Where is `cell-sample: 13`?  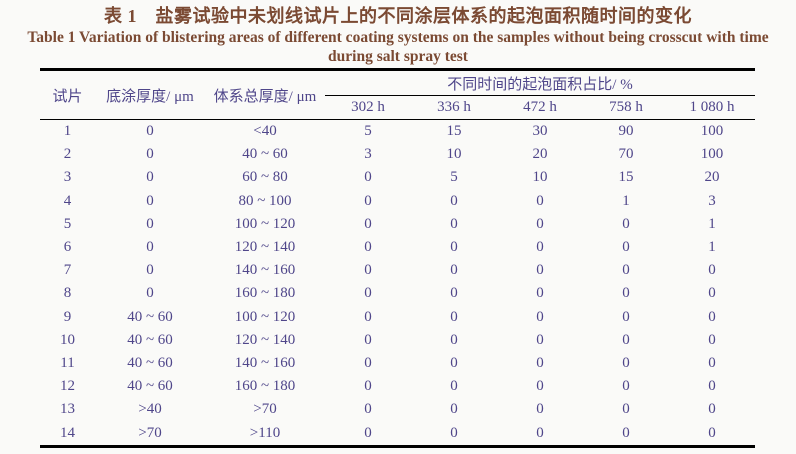
cell-sample: 13 is located at coordinates (67, 409).